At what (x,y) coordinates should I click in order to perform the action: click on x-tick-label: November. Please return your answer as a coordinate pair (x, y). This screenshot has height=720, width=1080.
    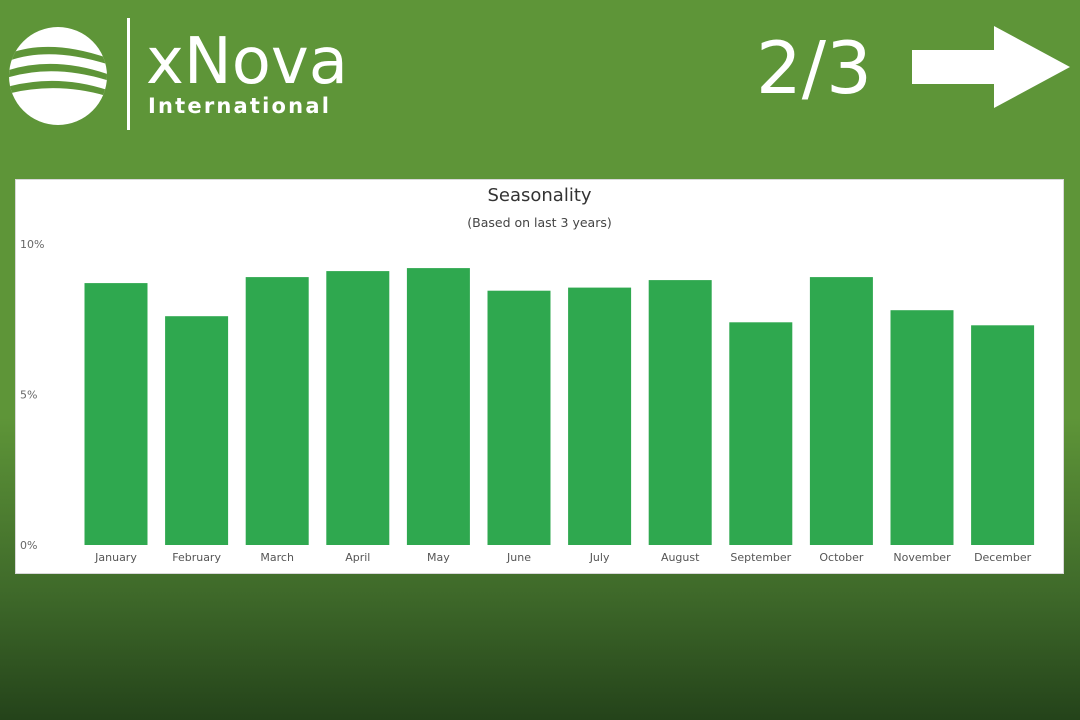
    Looking at the image, I should click on (922, 557).